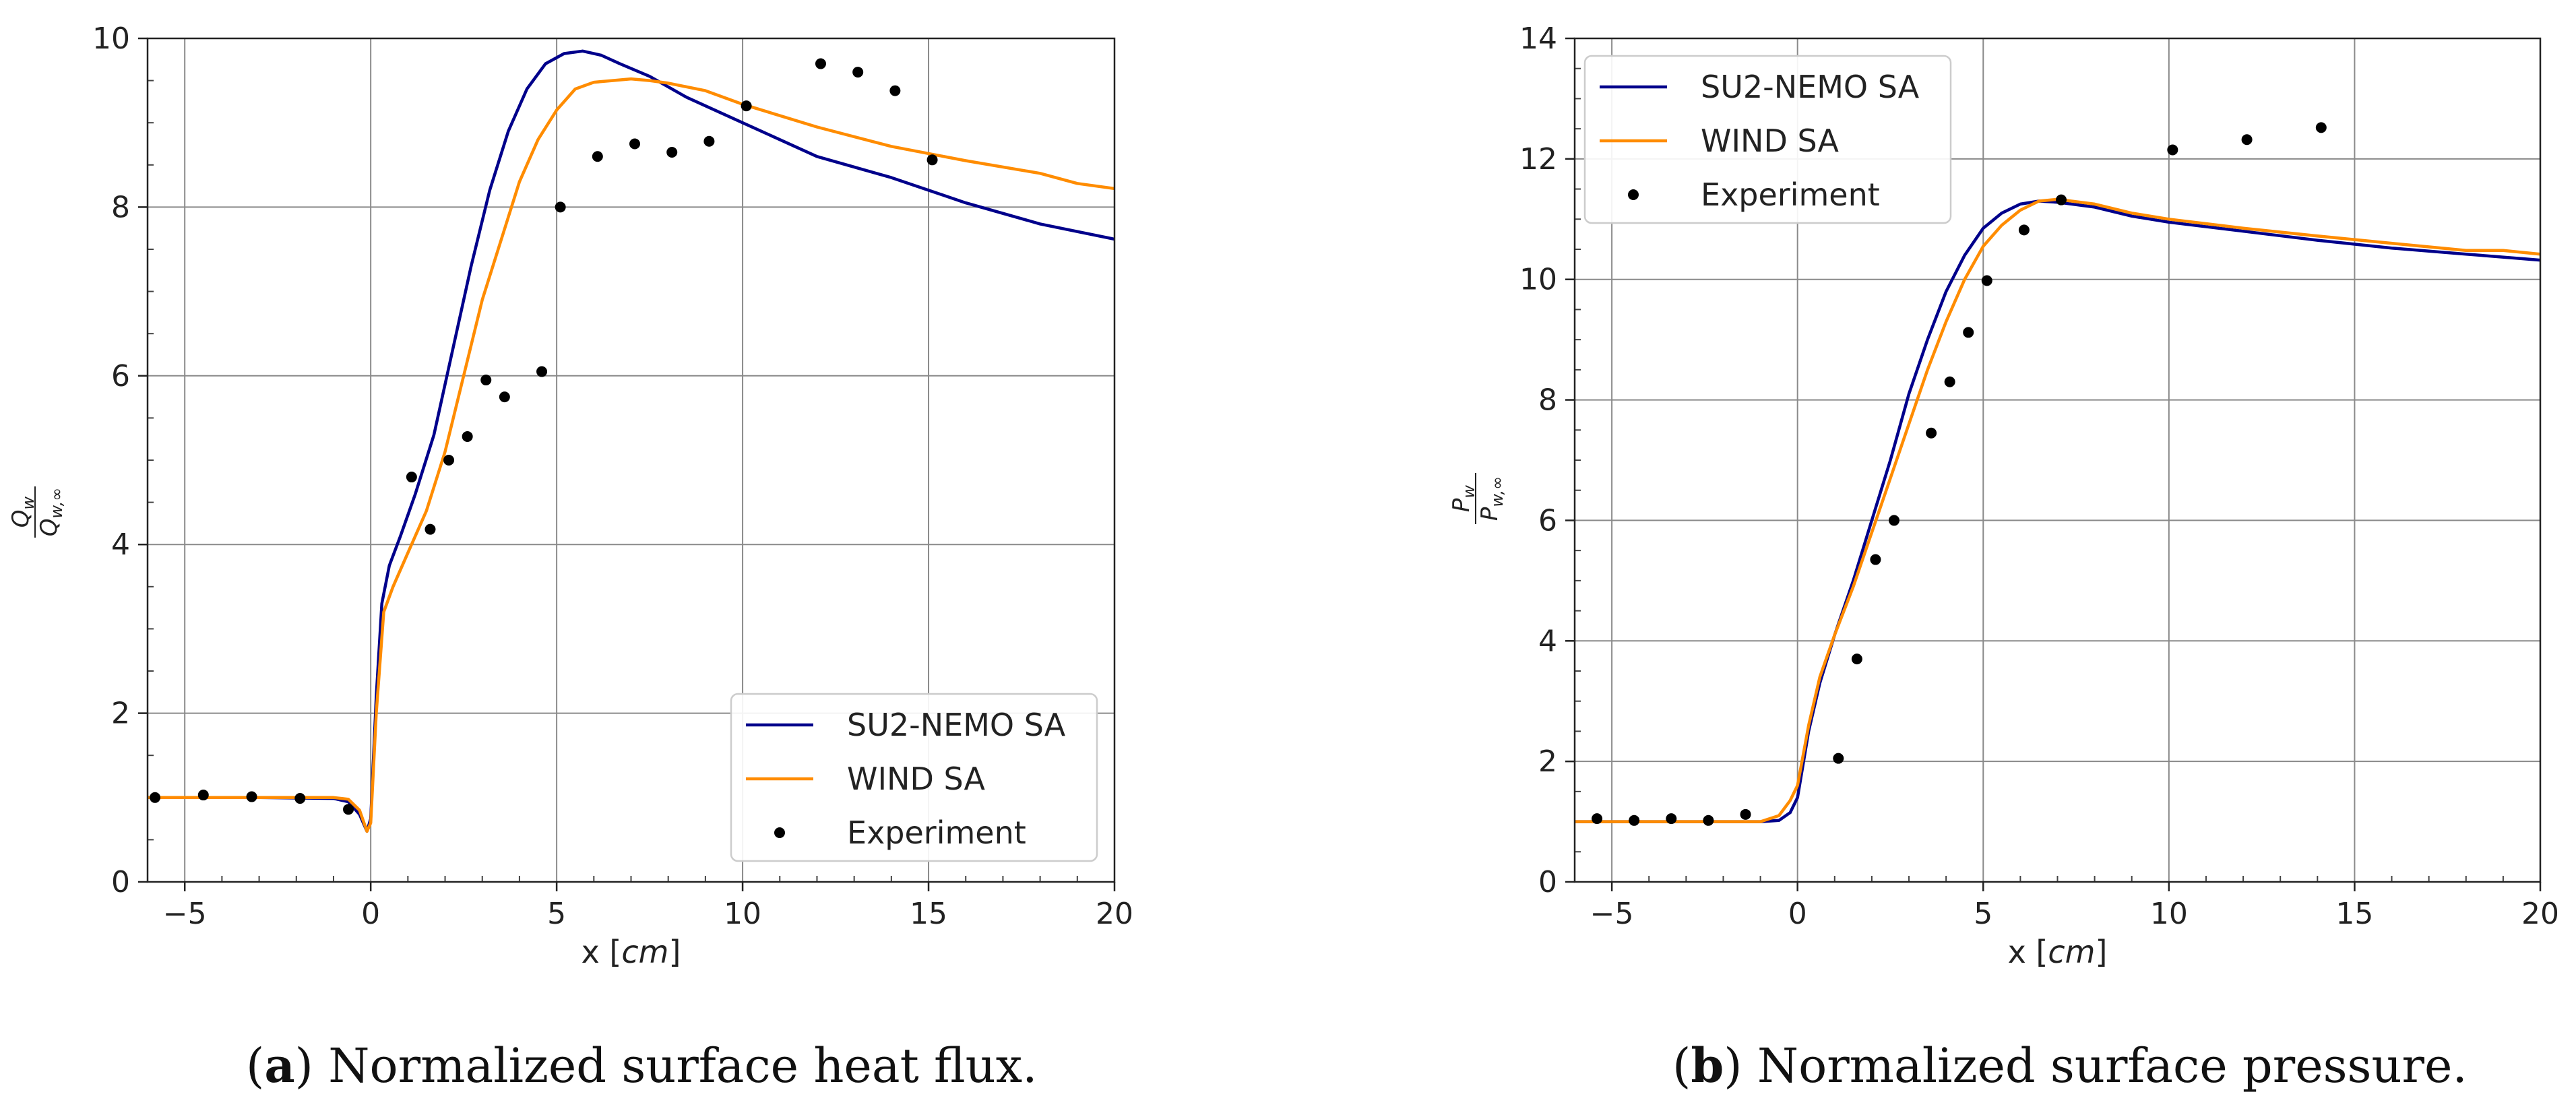 The width and height of the screenshot is (2576, 1115). I want to click on y-axis-label-numerator: Pw, so click(1463, 499).